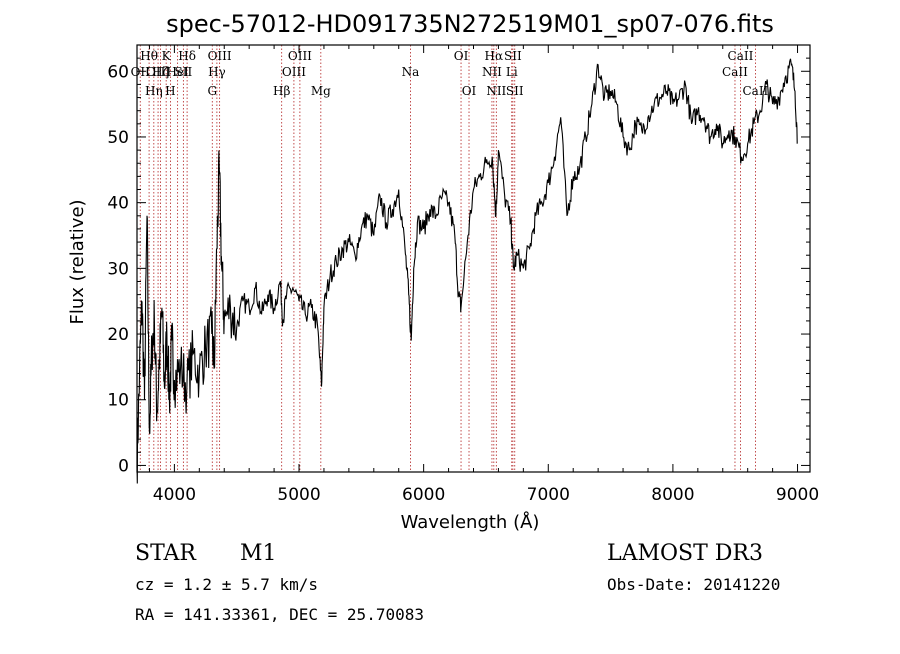 Image resolution: width=900 pixels, height=654 pixels. I want to click on object-subclass: M1, so click(258, 553).